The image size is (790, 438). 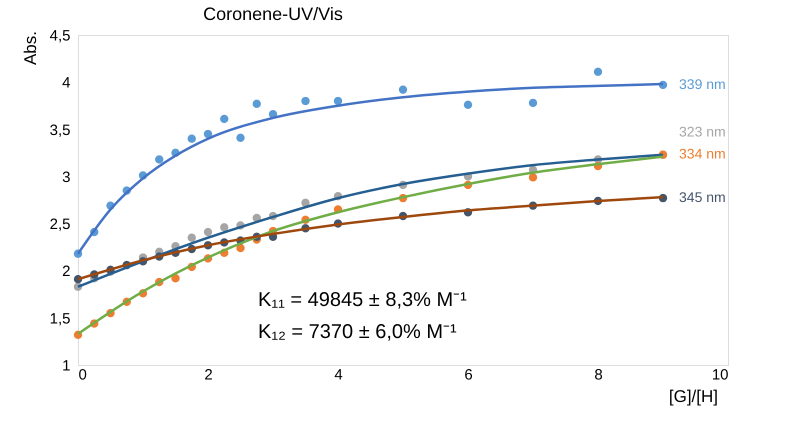 I want to click on series-label: 339 nm, so click(x=702, y=84).